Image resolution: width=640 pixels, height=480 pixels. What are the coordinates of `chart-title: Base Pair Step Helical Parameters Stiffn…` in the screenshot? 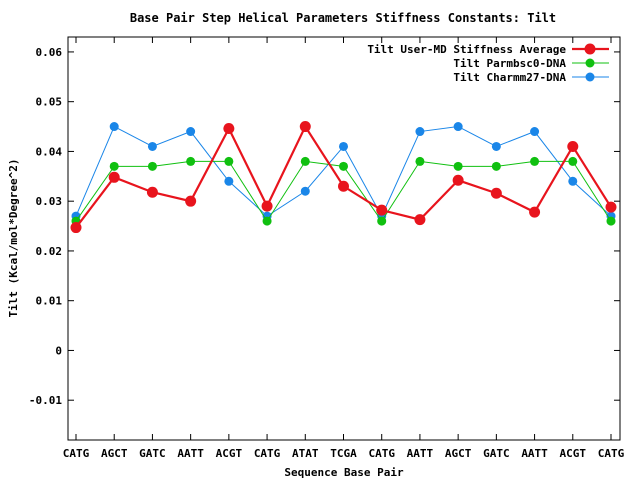 It's located at (343, 18).